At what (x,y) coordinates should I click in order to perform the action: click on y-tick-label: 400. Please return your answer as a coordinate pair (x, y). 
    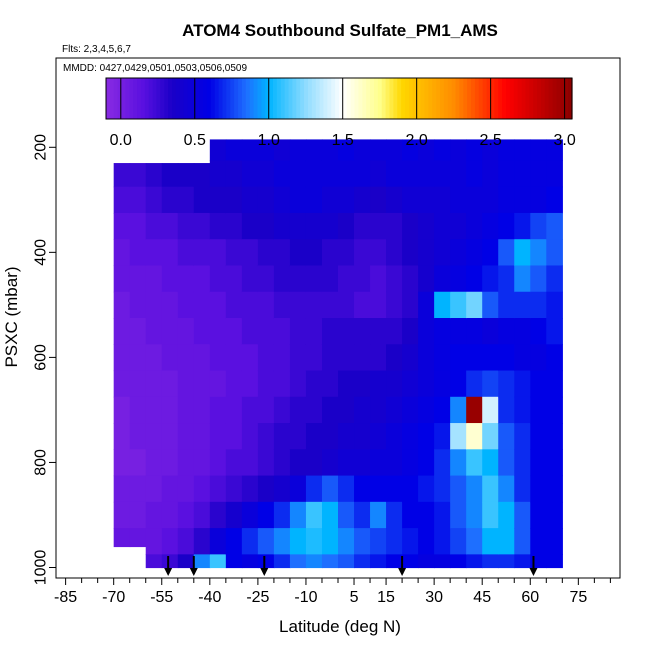
    Looking at the image, I should click on (41, 252).